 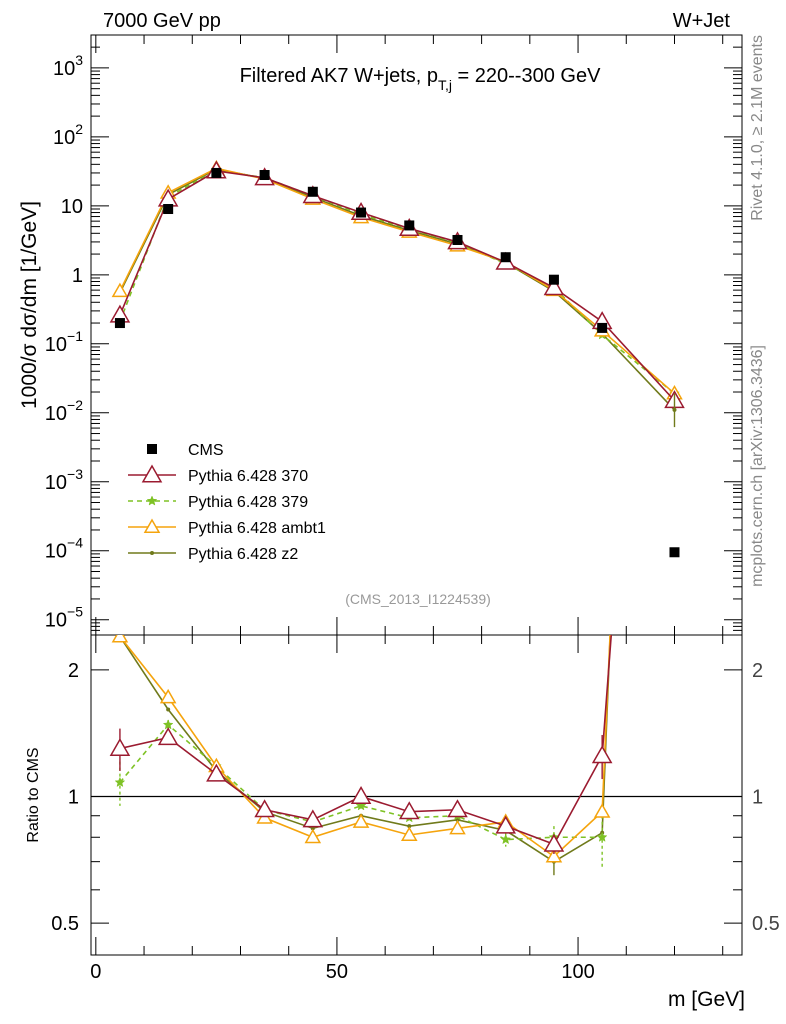 What do you see at coordinates (75, 336) in the screenshot?
I see `y-tick-exponent: −1` at bounding box center [75, 336].